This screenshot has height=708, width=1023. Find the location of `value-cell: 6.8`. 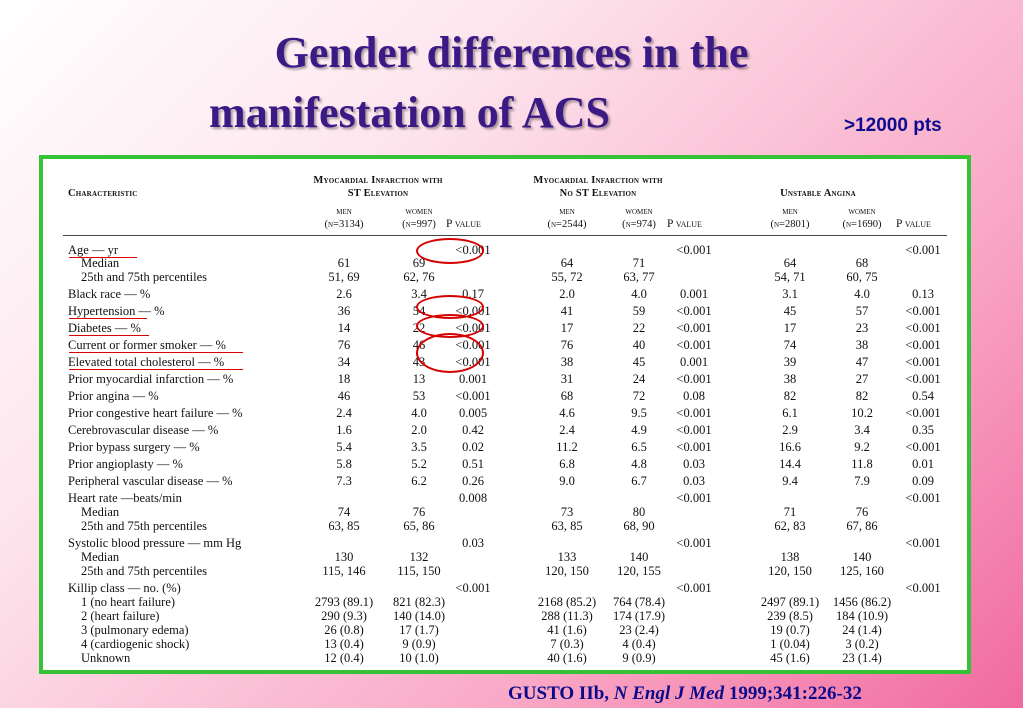

value-cell: 6.8 is located at coordinates (567, 464).